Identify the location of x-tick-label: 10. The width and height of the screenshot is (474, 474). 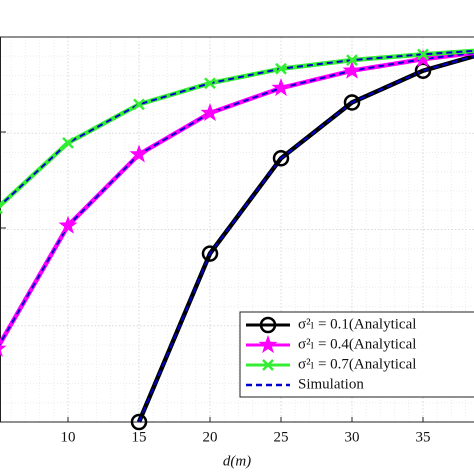
(68, 437).